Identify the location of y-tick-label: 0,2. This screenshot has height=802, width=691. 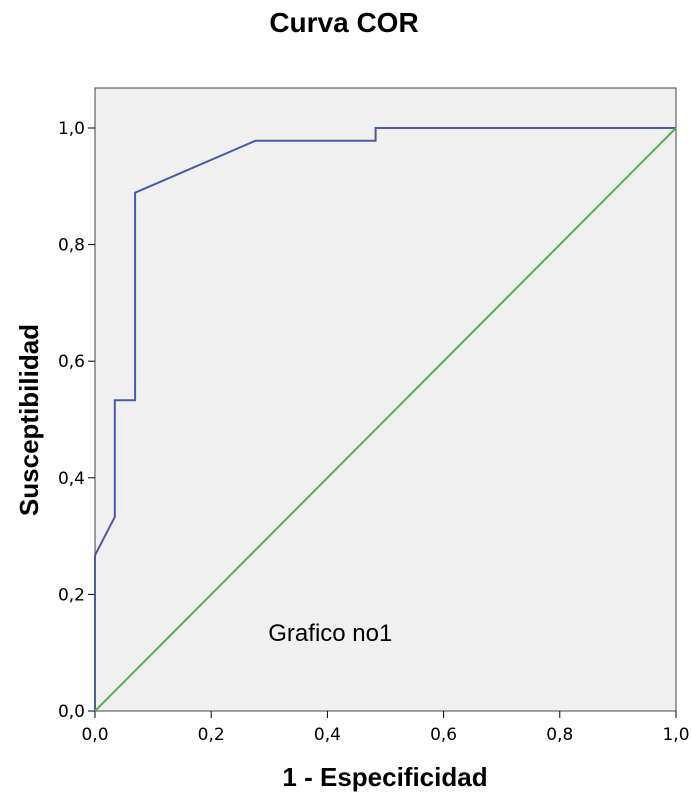
(71, 595).